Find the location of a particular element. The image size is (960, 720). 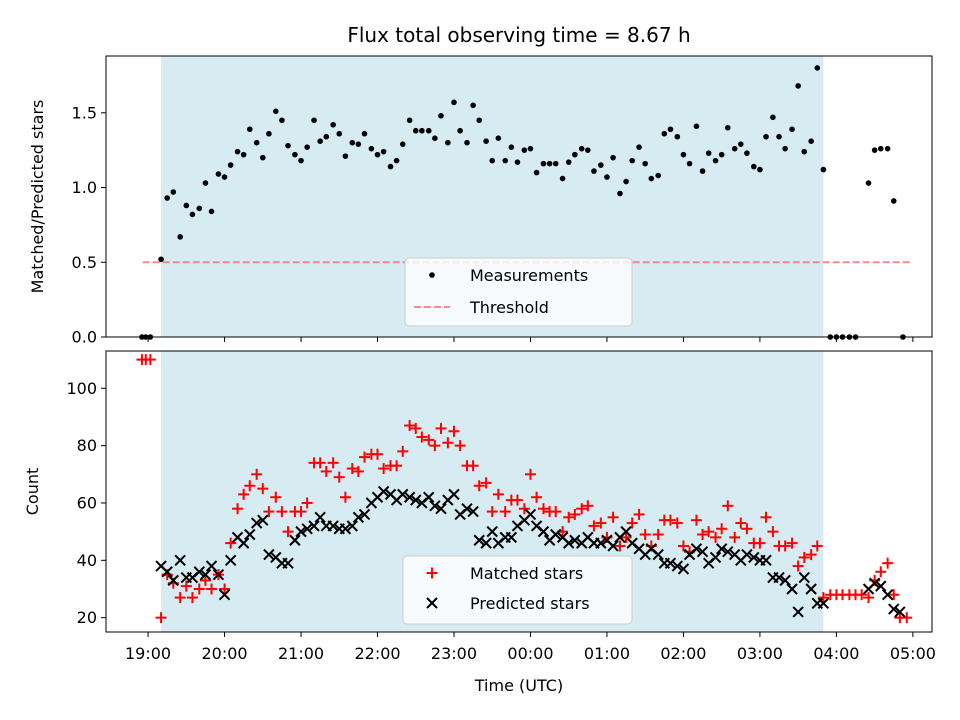

bottom-x-axis-label: Time (UTC) is located at coordinates (518, 685).